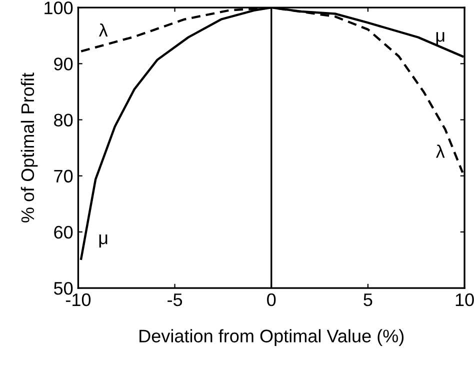  I want to click on y-tick-label: 70, so click(63, 176).